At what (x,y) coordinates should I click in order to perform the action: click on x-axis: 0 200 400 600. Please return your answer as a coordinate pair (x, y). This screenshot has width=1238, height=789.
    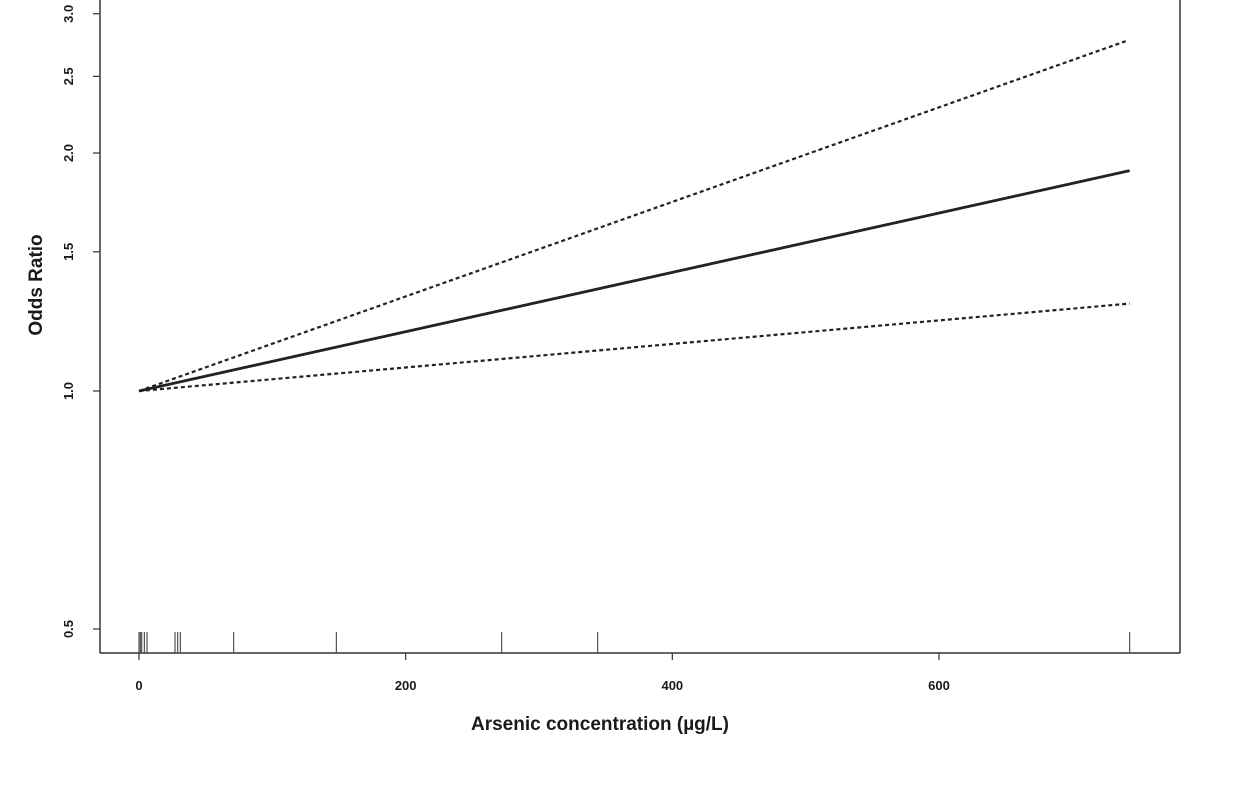
    Looking at the image, I should click on (542, 673).